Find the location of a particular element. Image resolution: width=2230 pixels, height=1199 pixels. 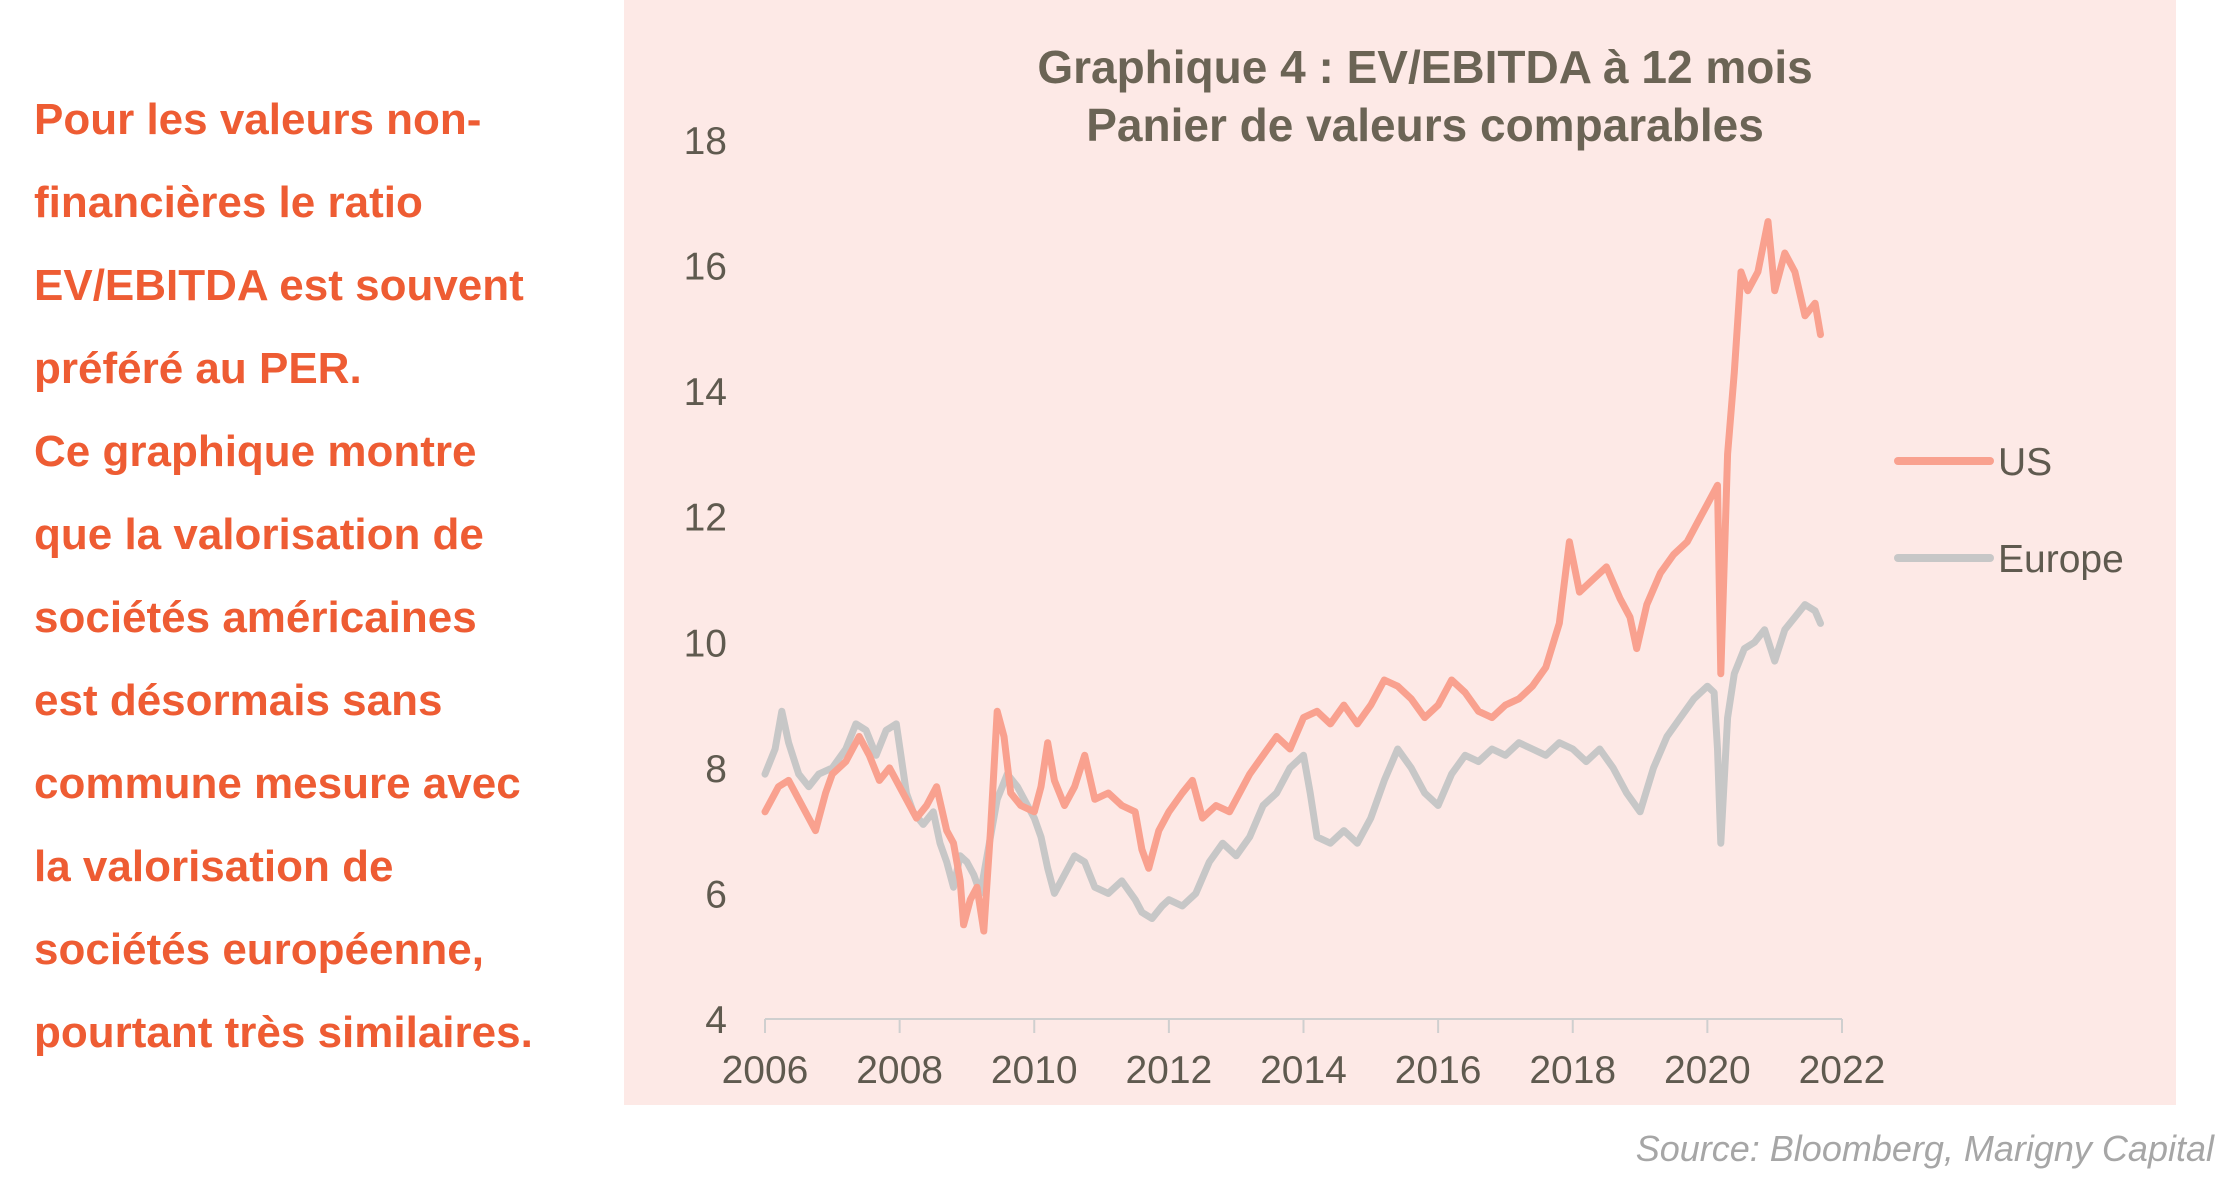

y-tick-label: 10 is located at coordinates (705, 643).